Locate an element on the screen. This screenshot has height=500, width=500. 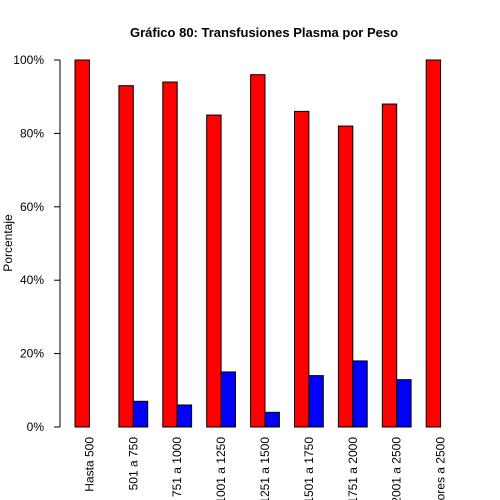
x-tick-label: 2001 a 2500 is located at coordinates (397, 468).